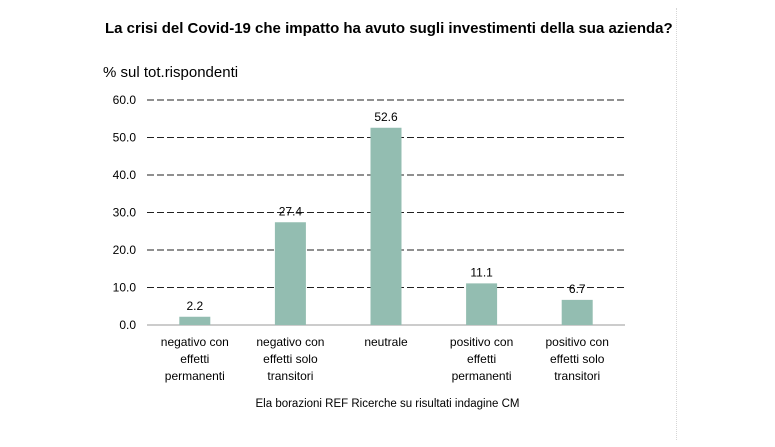  What do you see at coordinates (291, 211) in the screenshot?
I see `data-label: 27.4` at bounding box center [291, 211].